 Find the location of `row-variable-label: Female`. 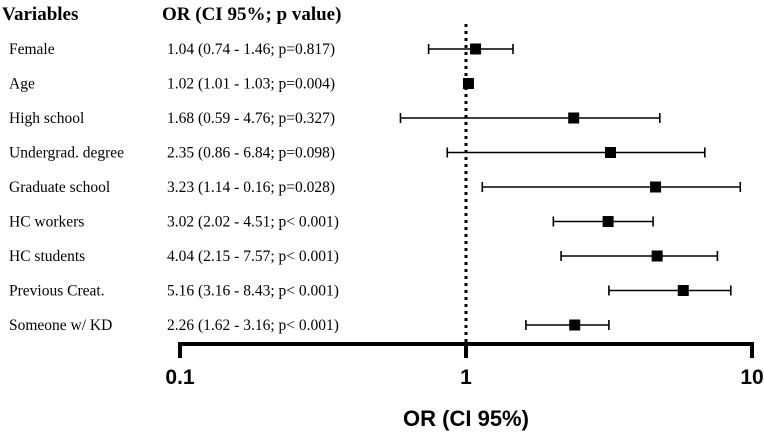

row-variable-label: Female is located at coordinates (32, 49).